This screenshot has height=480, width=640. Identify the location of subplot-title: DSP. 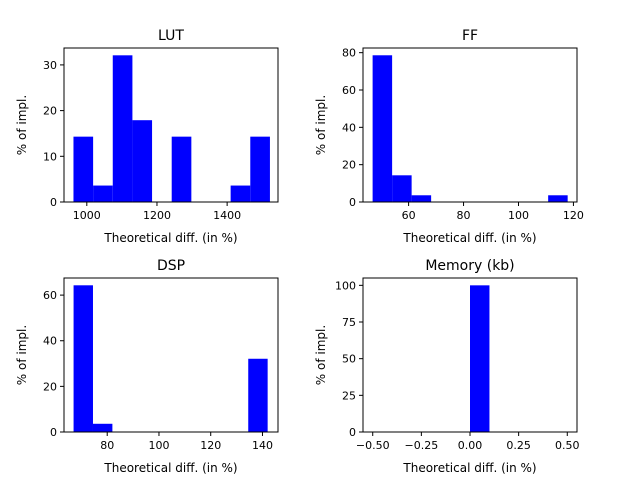
(171, 266).